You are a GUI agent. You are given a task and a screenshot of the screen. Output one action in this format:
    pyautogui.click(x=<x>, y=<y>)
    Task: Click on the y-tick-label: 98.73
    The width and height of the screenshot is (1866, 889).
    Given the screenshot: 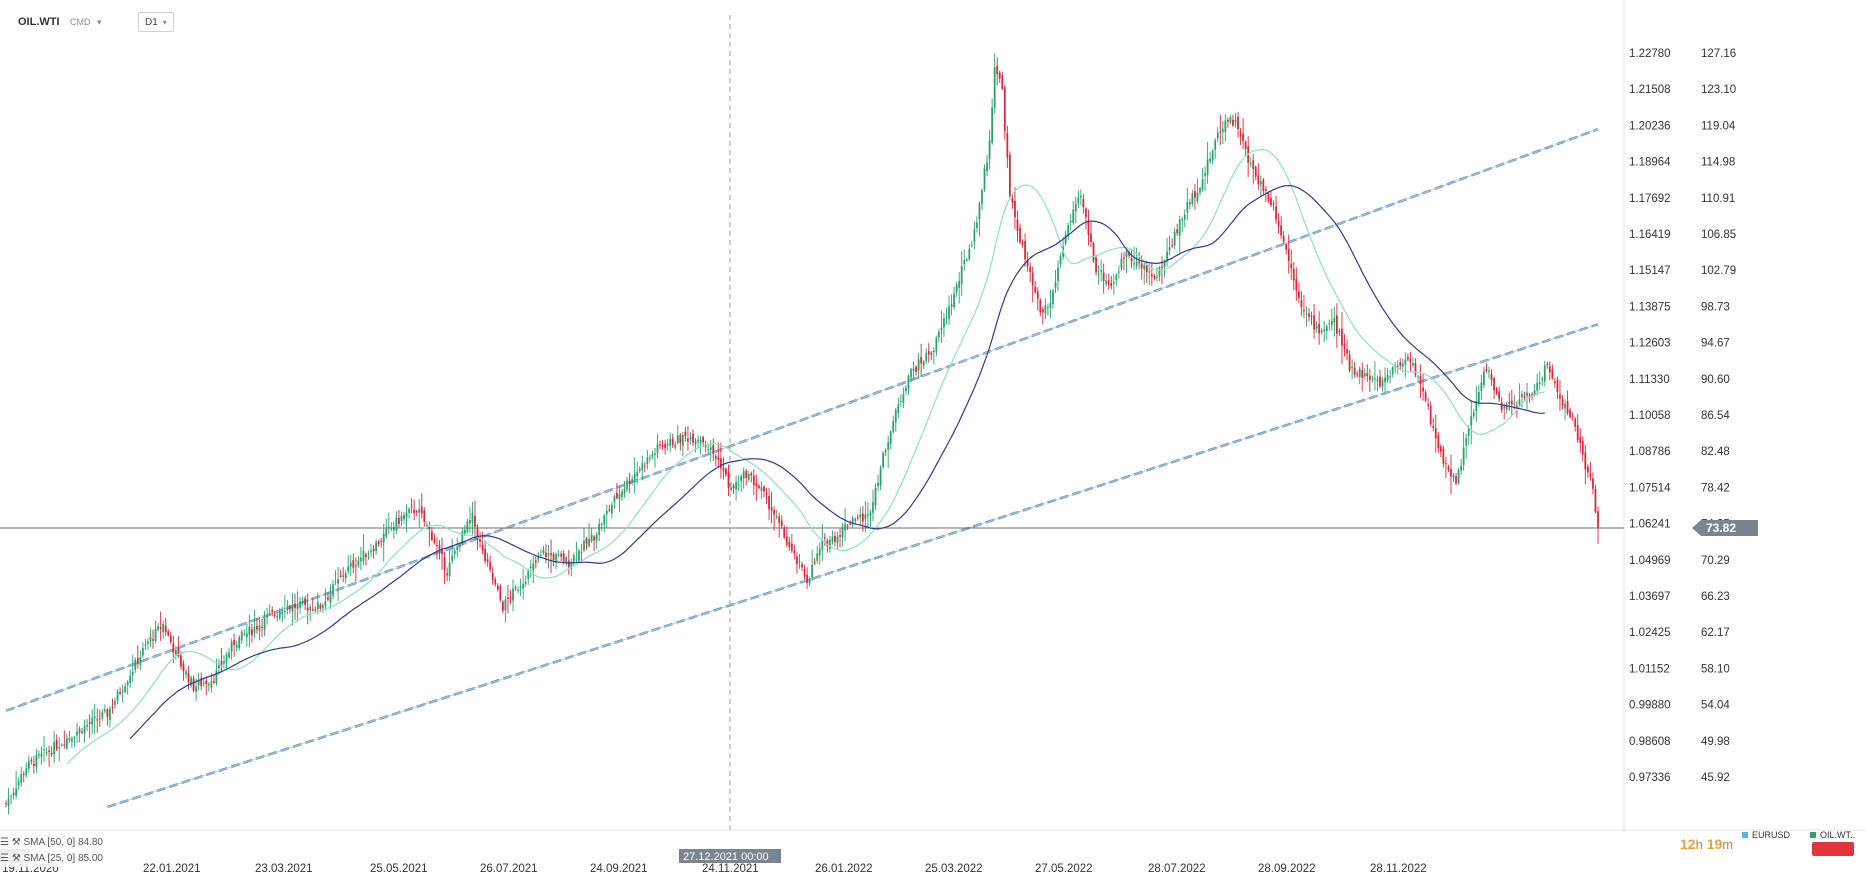 What is the action you would take?
    pyautogui.click(x=1715, y=307)
    